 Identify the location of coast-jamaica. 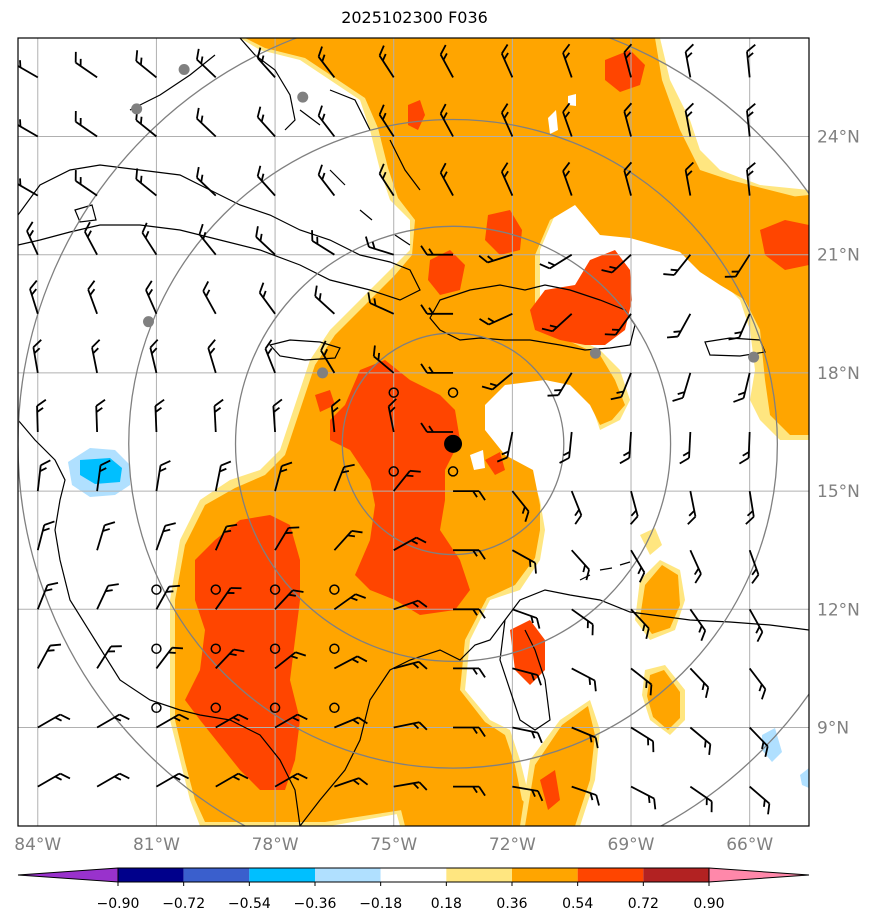
(304, 350).